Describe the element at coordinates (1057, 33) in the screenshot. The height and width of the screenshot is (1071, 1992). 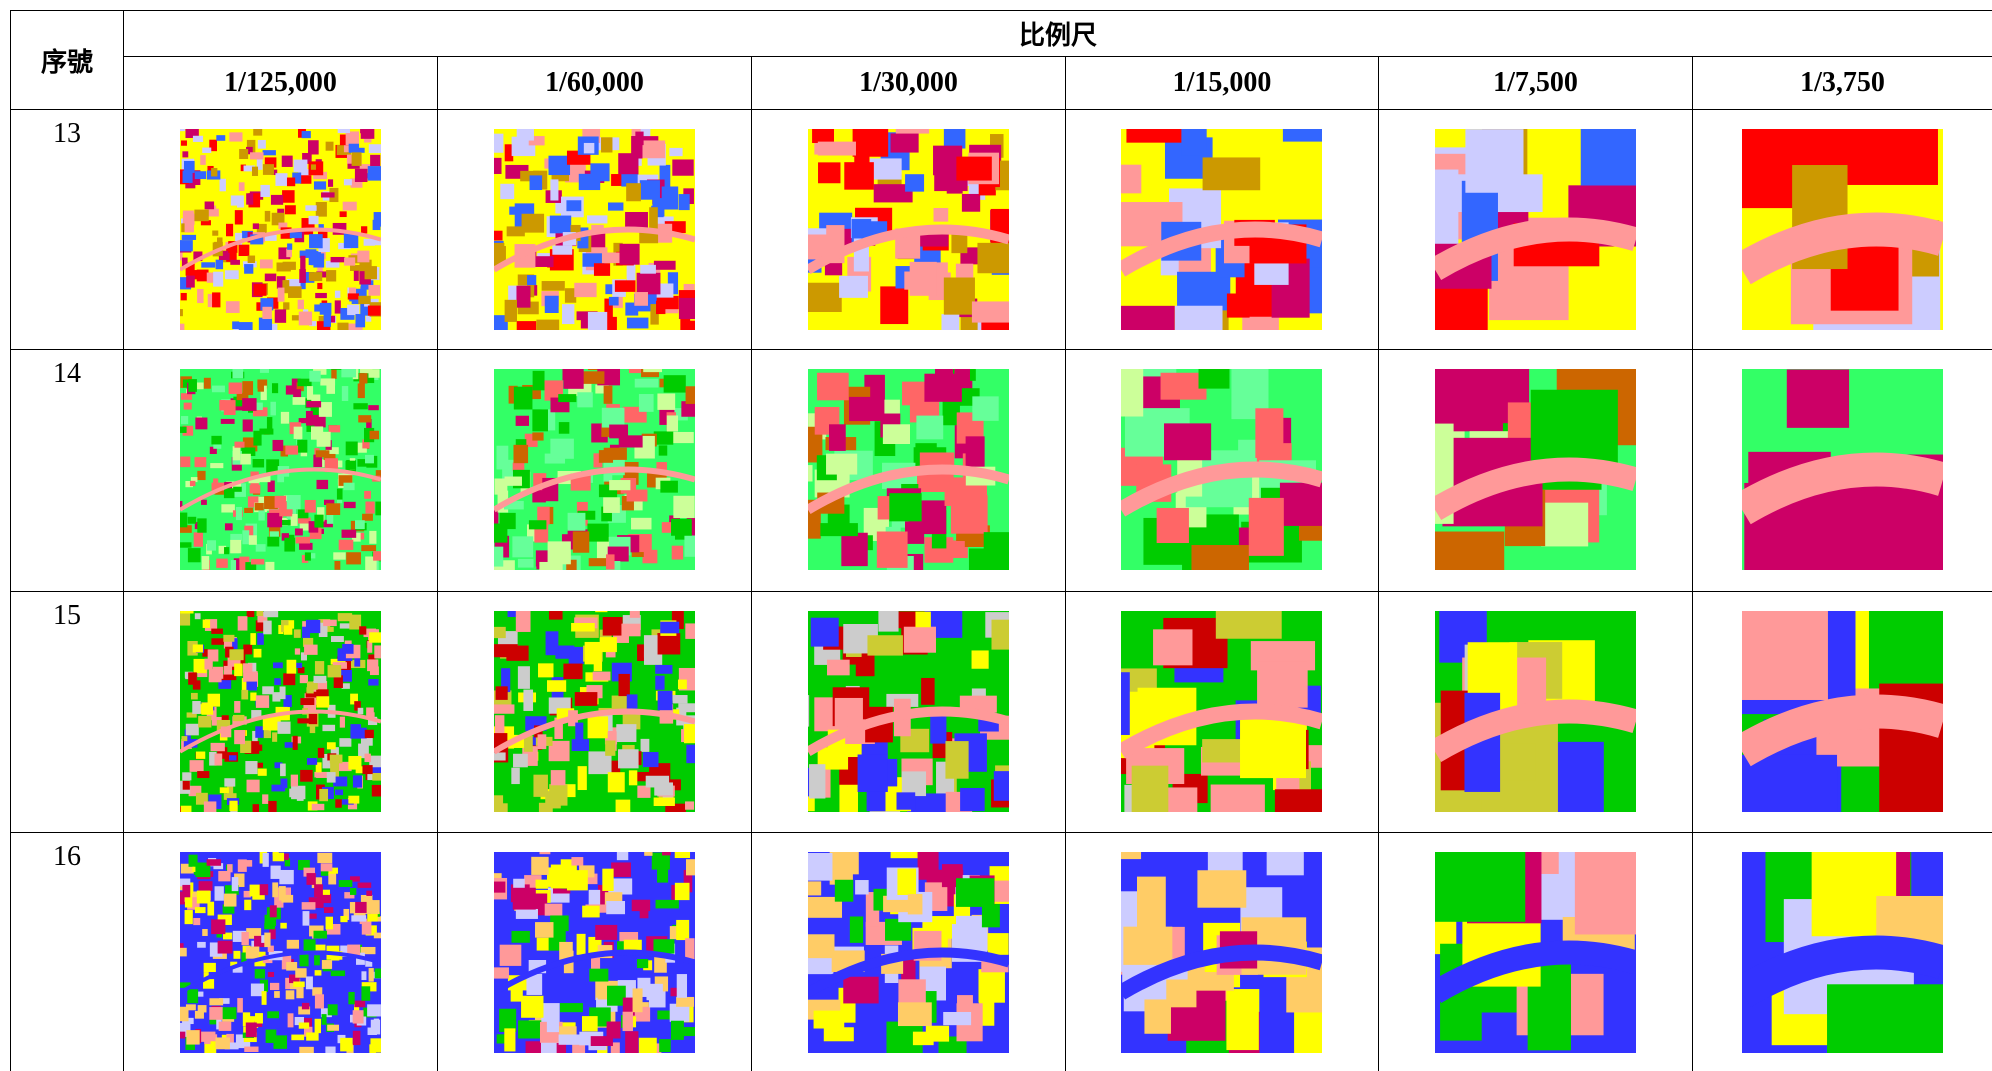
I see `scale-header: 比例尺` at that location.